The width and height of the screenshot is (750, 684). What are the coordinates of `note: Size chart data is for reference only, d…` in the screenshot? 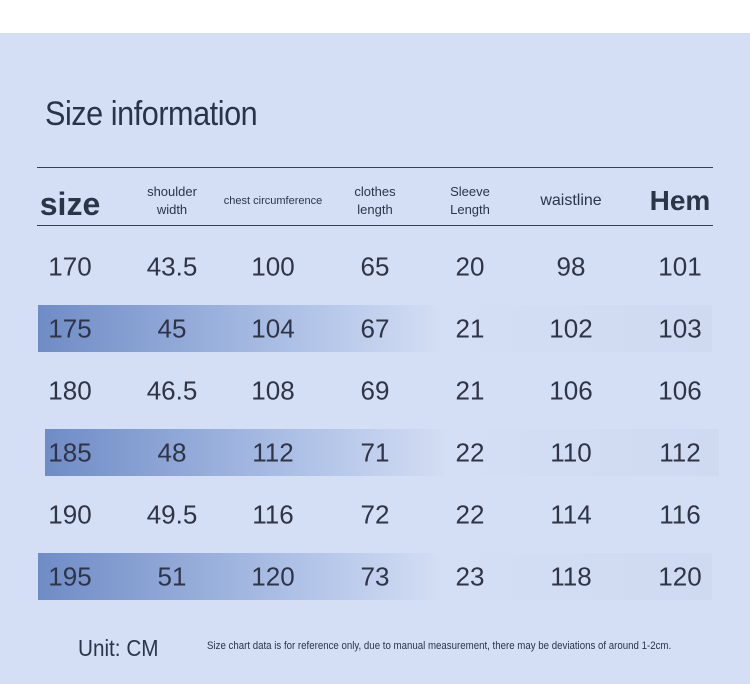 It's located at (439, 646).